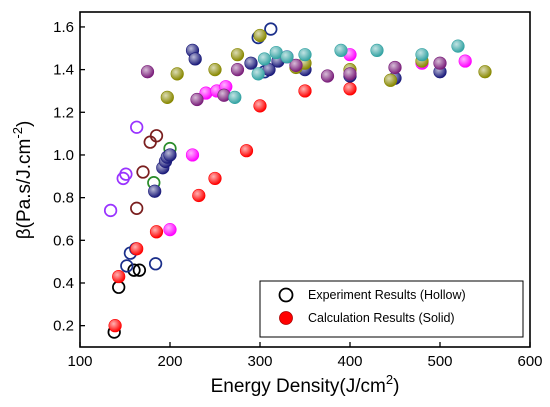 The image size is (550, 407). Describe the element at coordinates (305, 384) in the screenshot. I see `x-axis-title: Energy Density(J/cm2)` at that location.